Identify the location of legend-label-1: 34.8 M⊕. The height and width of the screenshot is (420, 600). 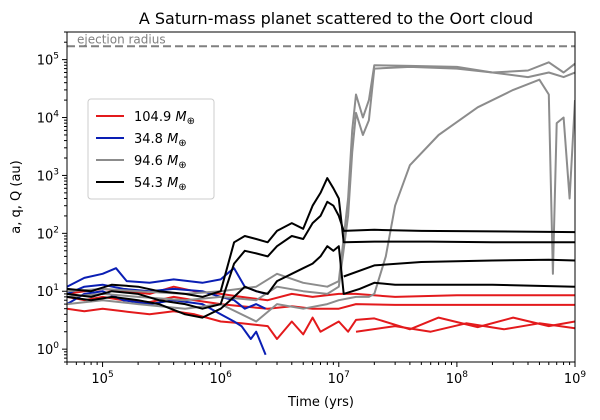
(160, 140).